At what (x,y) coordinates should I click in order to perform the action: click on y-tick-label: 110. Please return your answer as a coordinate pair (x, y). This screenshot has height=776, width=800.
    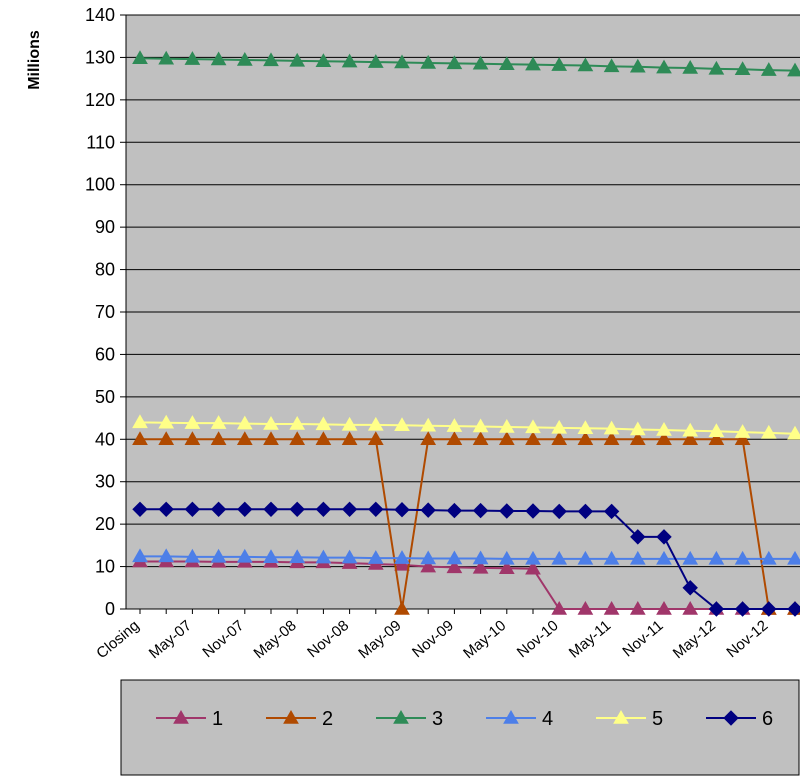
    Looking at the image, I should click on (100, 142).